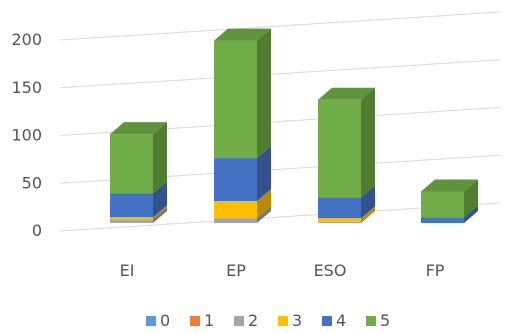 This screenshot has width=510, height=333. Describe the element at coordinates (378, 320) in the screenshot. I see `legend-item-5: 5` at that location.